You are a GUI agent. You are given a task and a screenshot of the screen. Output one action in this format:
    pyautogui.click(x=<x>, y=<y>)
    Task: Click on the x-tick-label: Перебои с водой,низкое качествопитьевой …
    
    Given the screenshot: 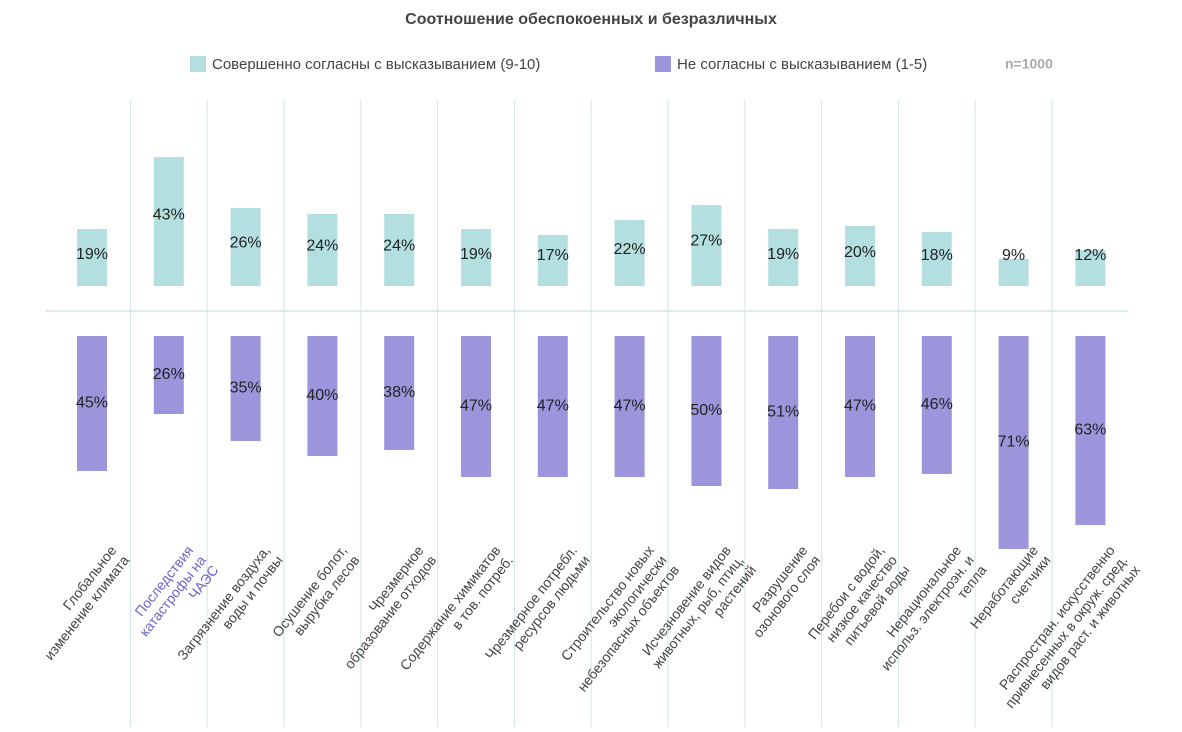 What is the action you would take?
    pyautogui.click(x=858, y=602)
    